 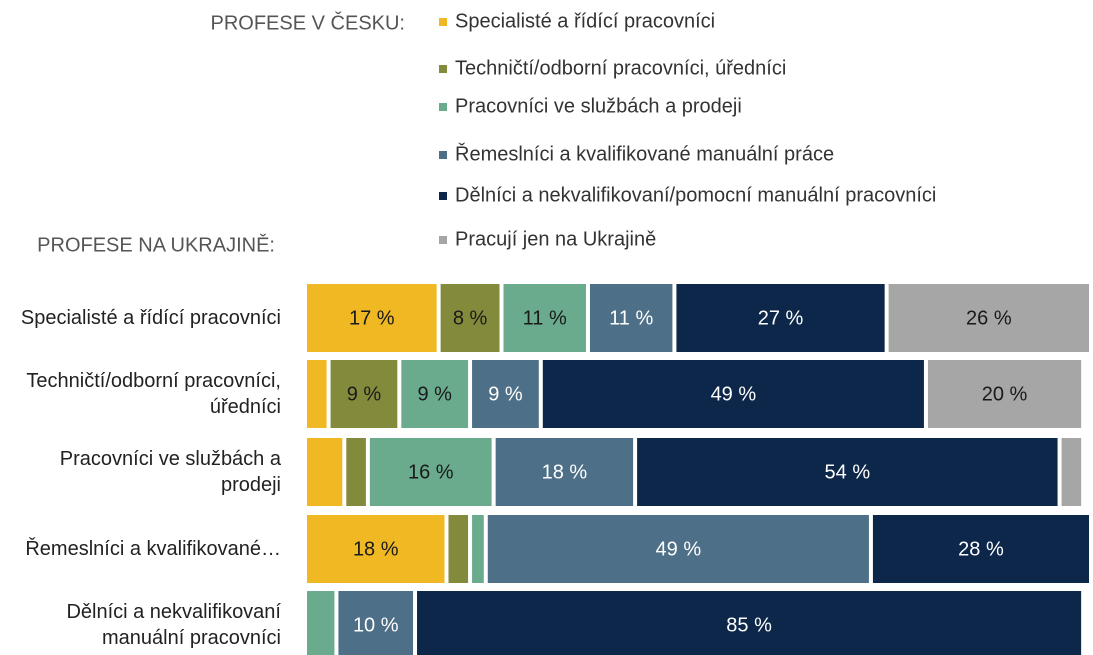 I want to click on value-label: 17 %, so click(x=372, y=318).